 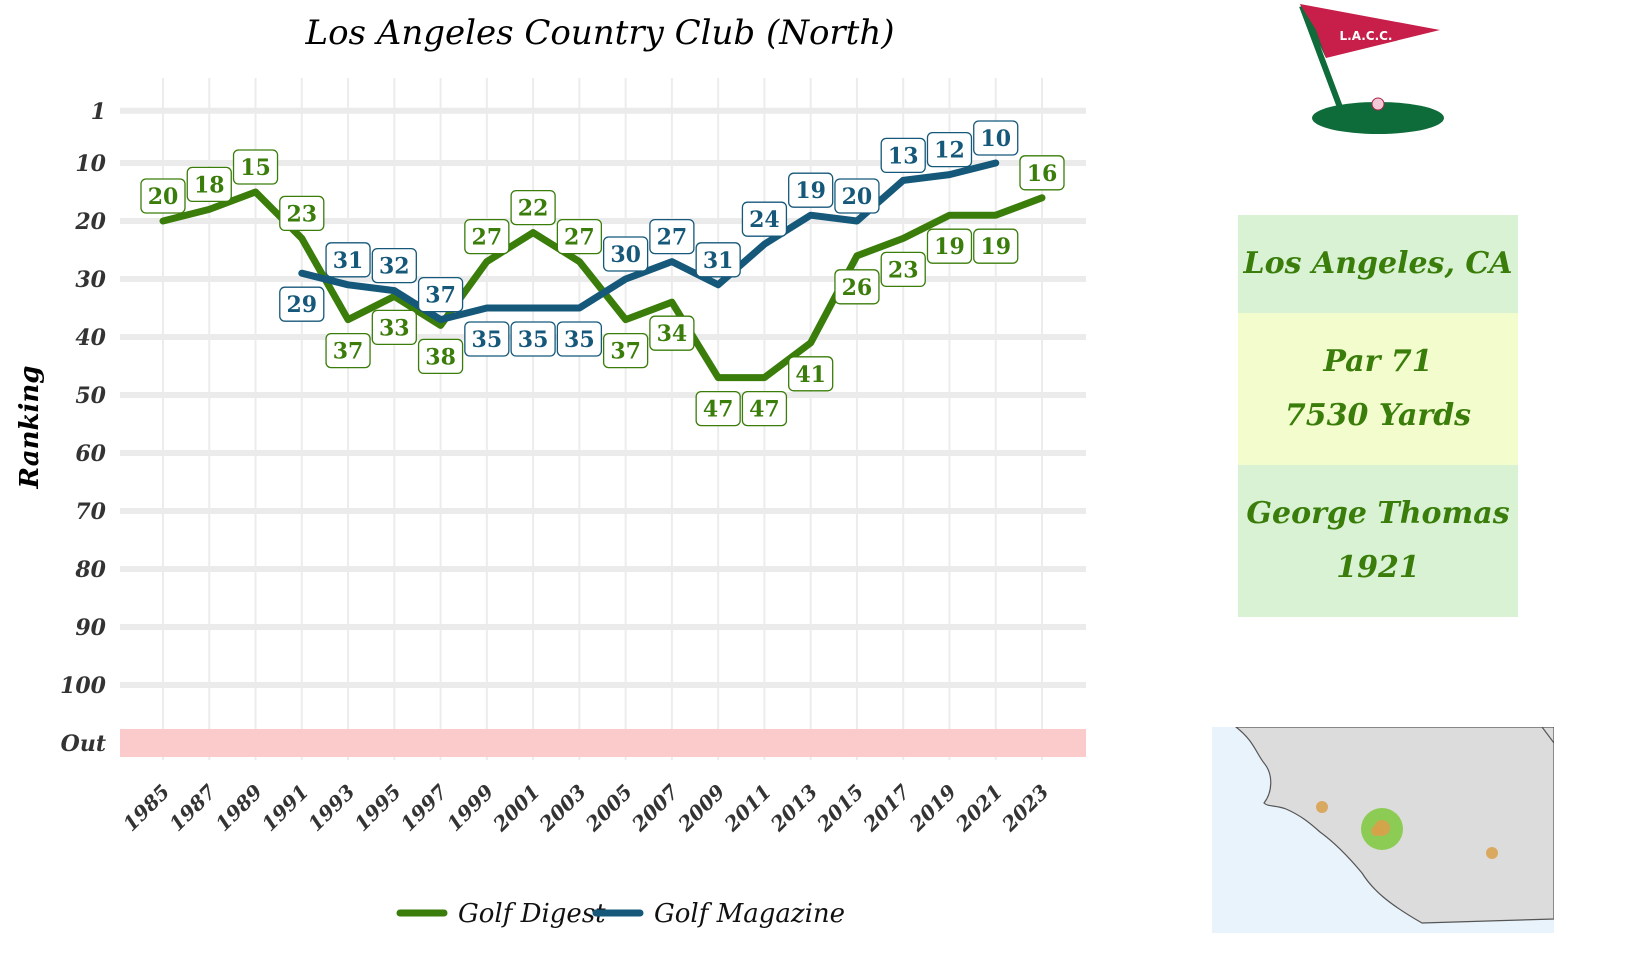 I want to click on x-tick-label: 2007, so click(x=654, y=808).